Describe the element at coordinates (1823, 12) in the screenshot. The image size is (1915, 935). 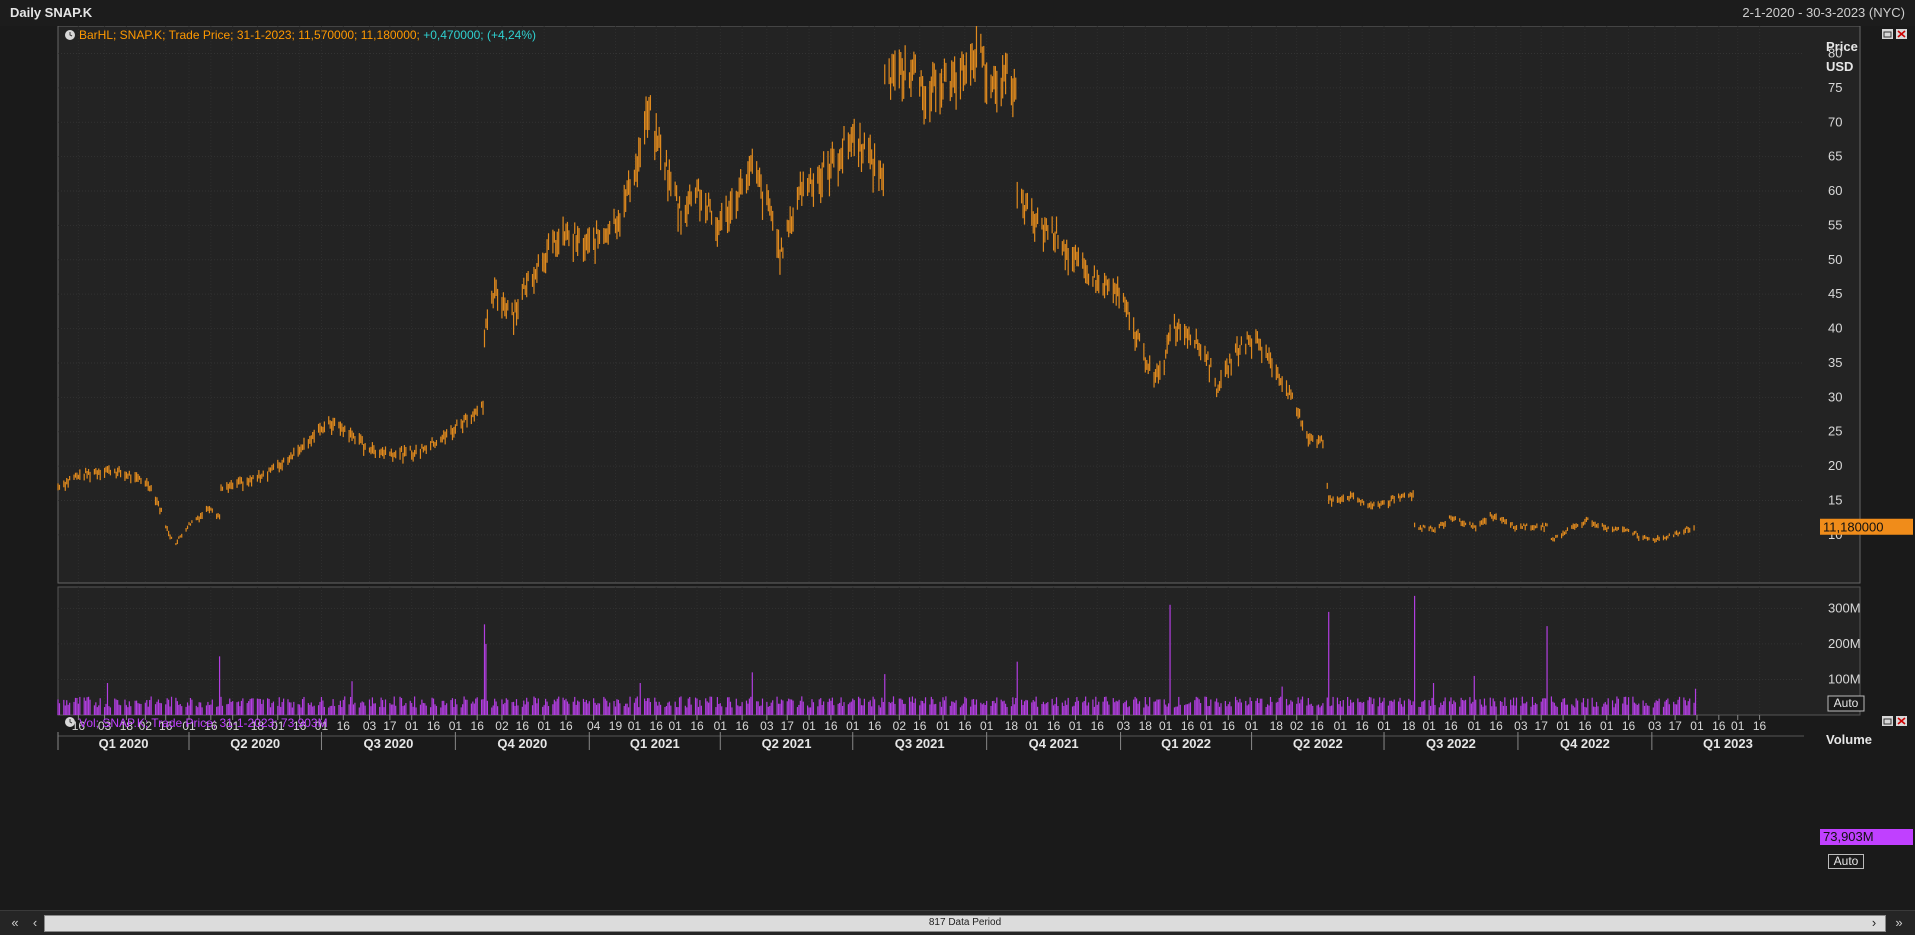
I see `date-range: 2-1-2020 - 30-3-2023 (NYC)` at that location.